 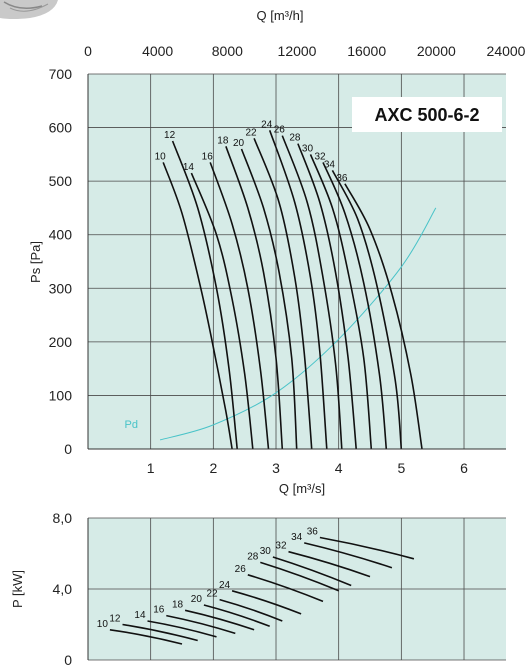 I want to click on power-curve-label-22: 22, so click(x=212, y=594).